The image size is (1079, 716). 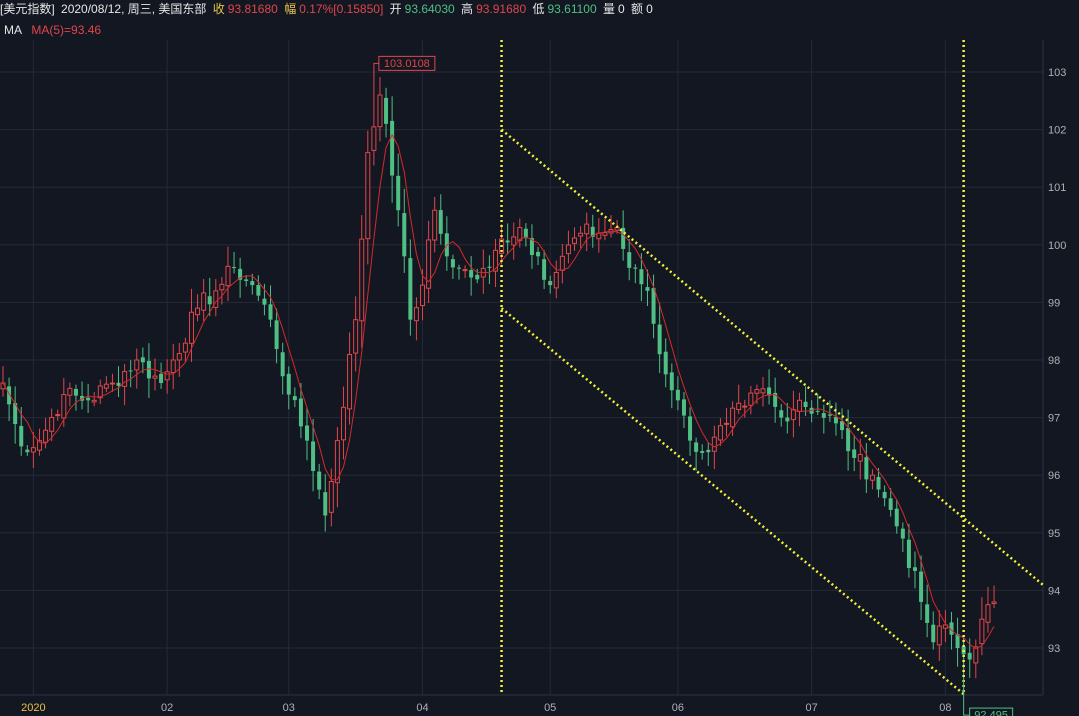 I want to click on price-tick-label: 97, so click(x=1054, y=419).